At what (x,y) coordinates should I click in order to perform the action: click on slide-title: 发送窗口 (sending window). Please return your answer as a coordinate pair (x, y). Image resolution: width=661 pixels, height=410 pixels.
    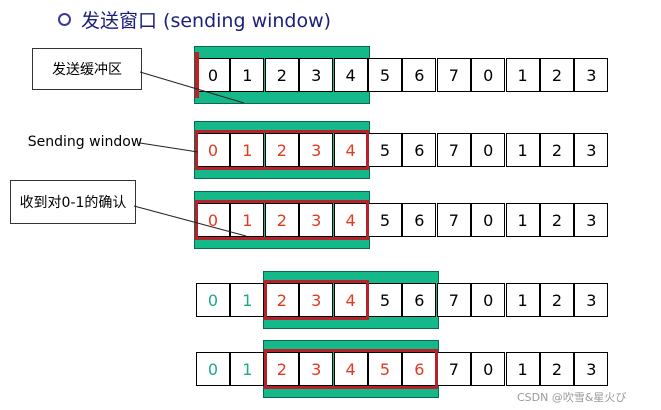
    Looking at the image, I should click on (194, 19).